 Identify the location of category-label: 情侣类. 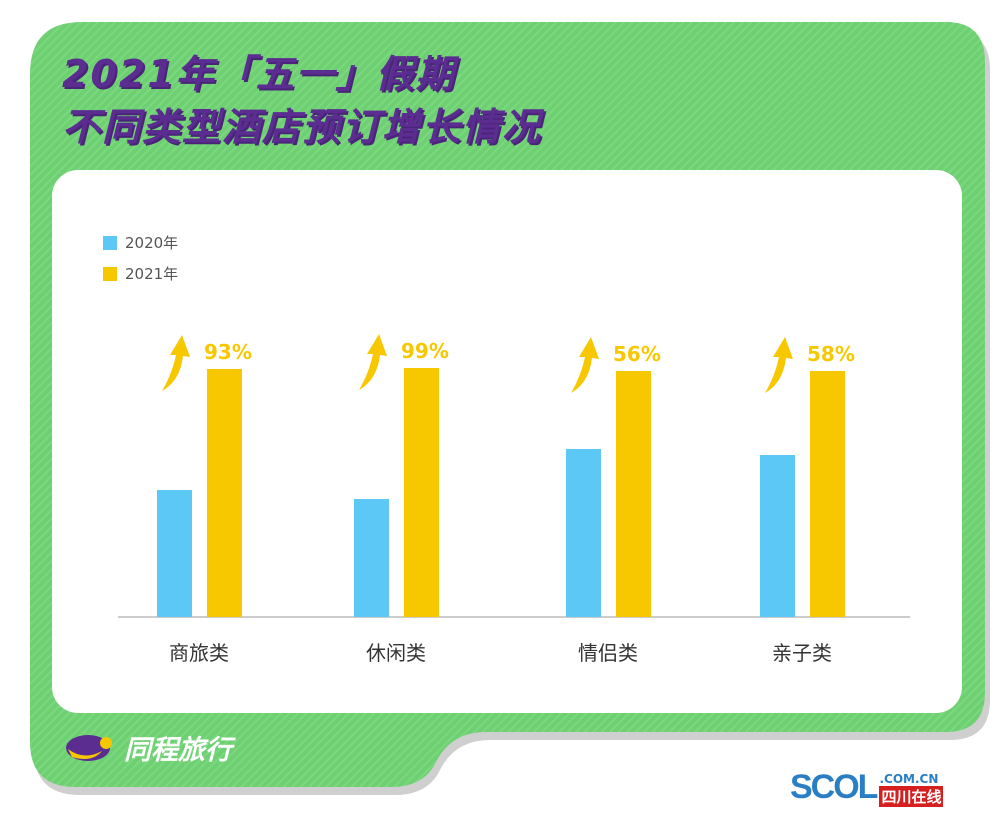
(608, 653).